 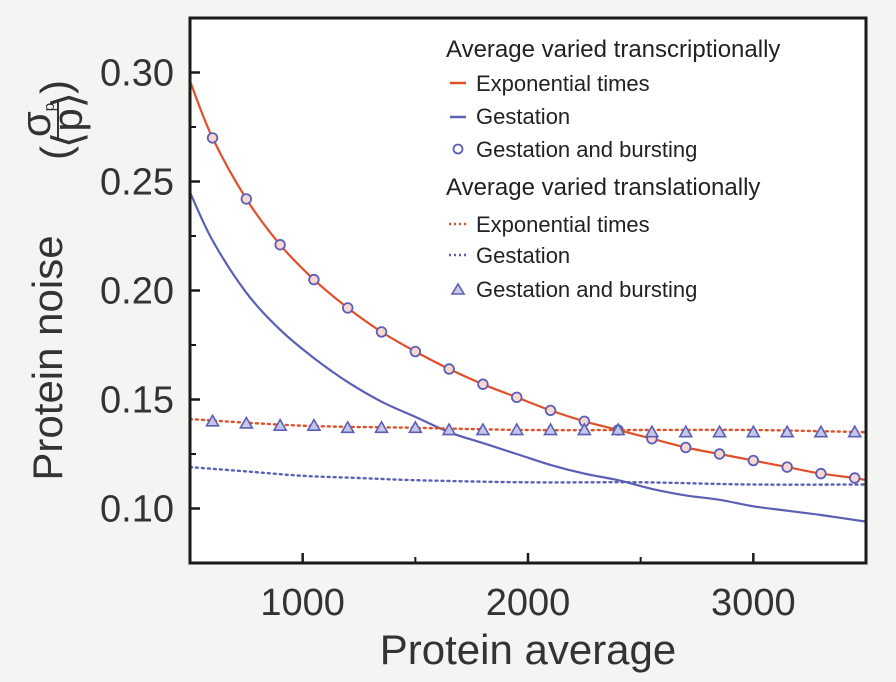 What do you see at coordinates (458, 149) in the screenshot?
I see `legend-swatch-circle` at bounding box center [458, 149].